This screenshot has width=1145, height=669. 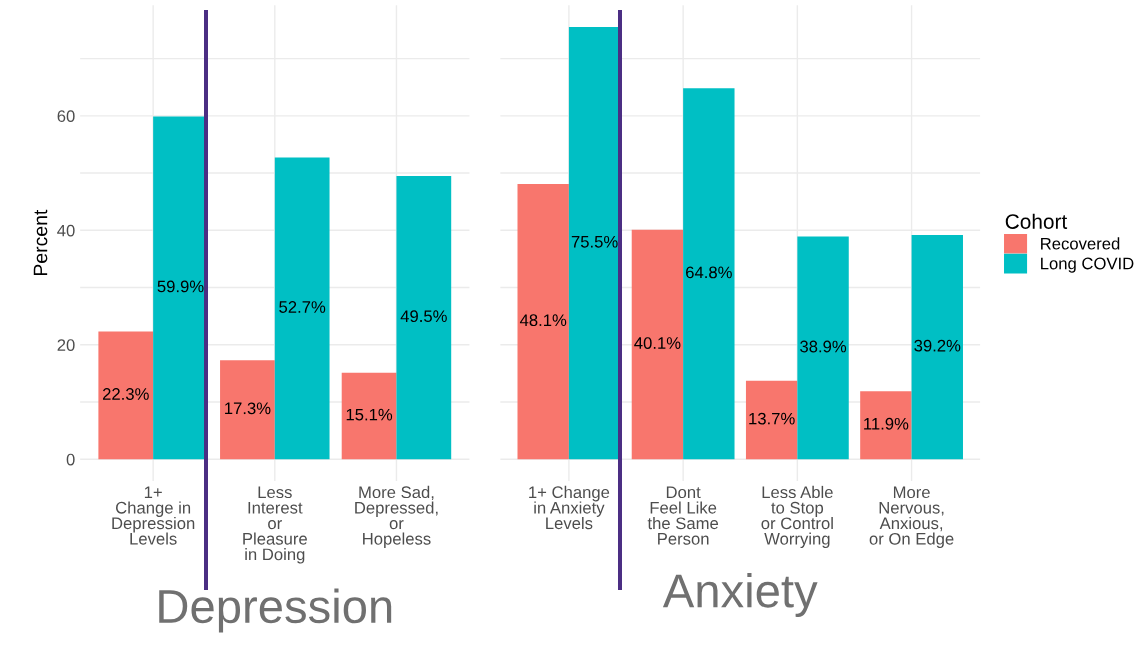 What do you see at coordinates (1036, 221) in the screenshot?
I see `legend-title: Cohort` at bounding box center [1036, 221].